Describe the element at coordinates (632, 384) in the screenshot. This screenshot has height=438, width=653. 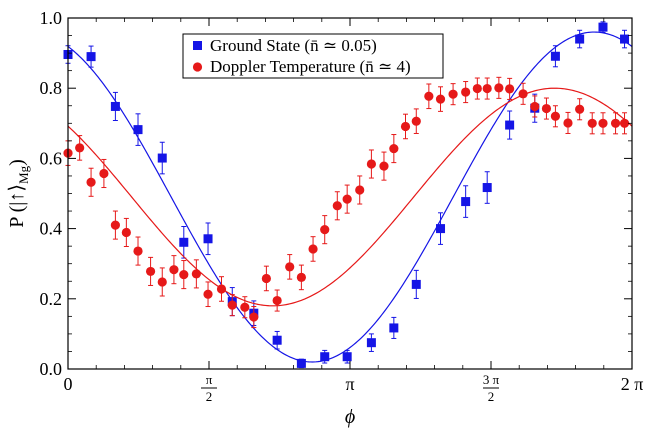
I see `x-tick-label: 2 π` at that location.